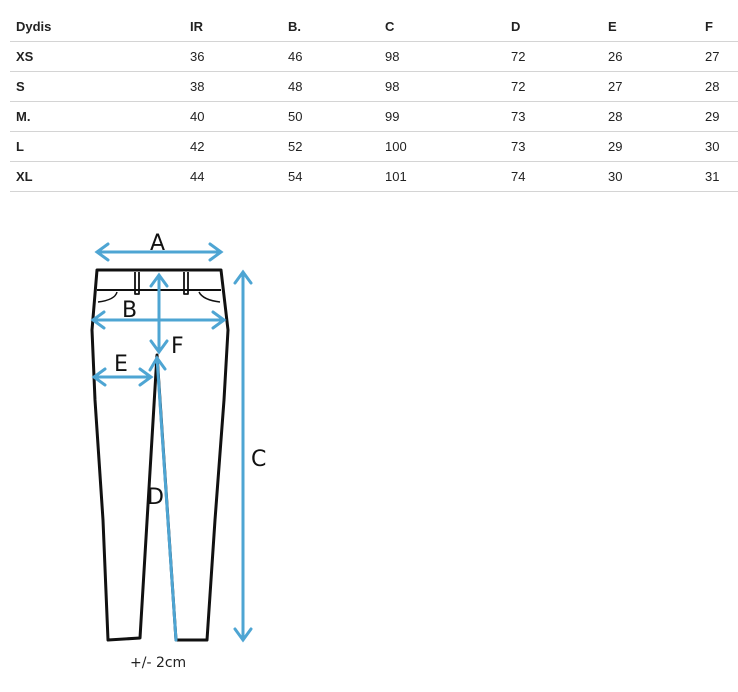  What do you see at coordinates (239, 176) in the screenshot?
I see `table-cell: 44` at bounding box center [239, 176].